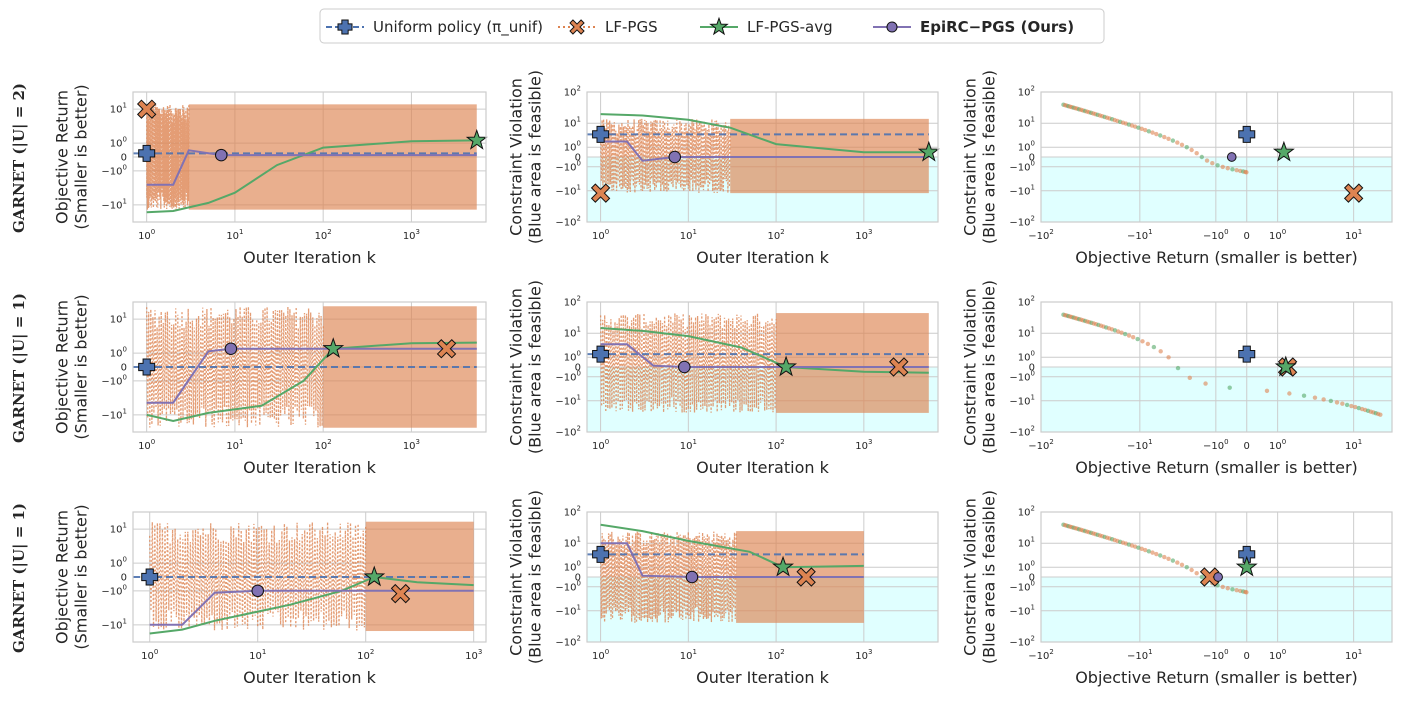 The width and height of the screenshot is (1401, 706). What do you see at coordinates (1022, 642) in the screenshot?
I see `y-tick-label: −102` at bounding box center [1022, 642].